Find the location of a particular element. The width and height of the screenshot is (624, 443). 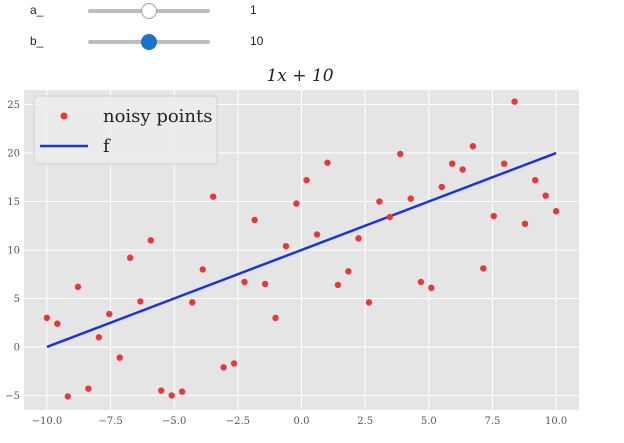

x-tick-label: −10.0 is located at coordinates (47, 421).